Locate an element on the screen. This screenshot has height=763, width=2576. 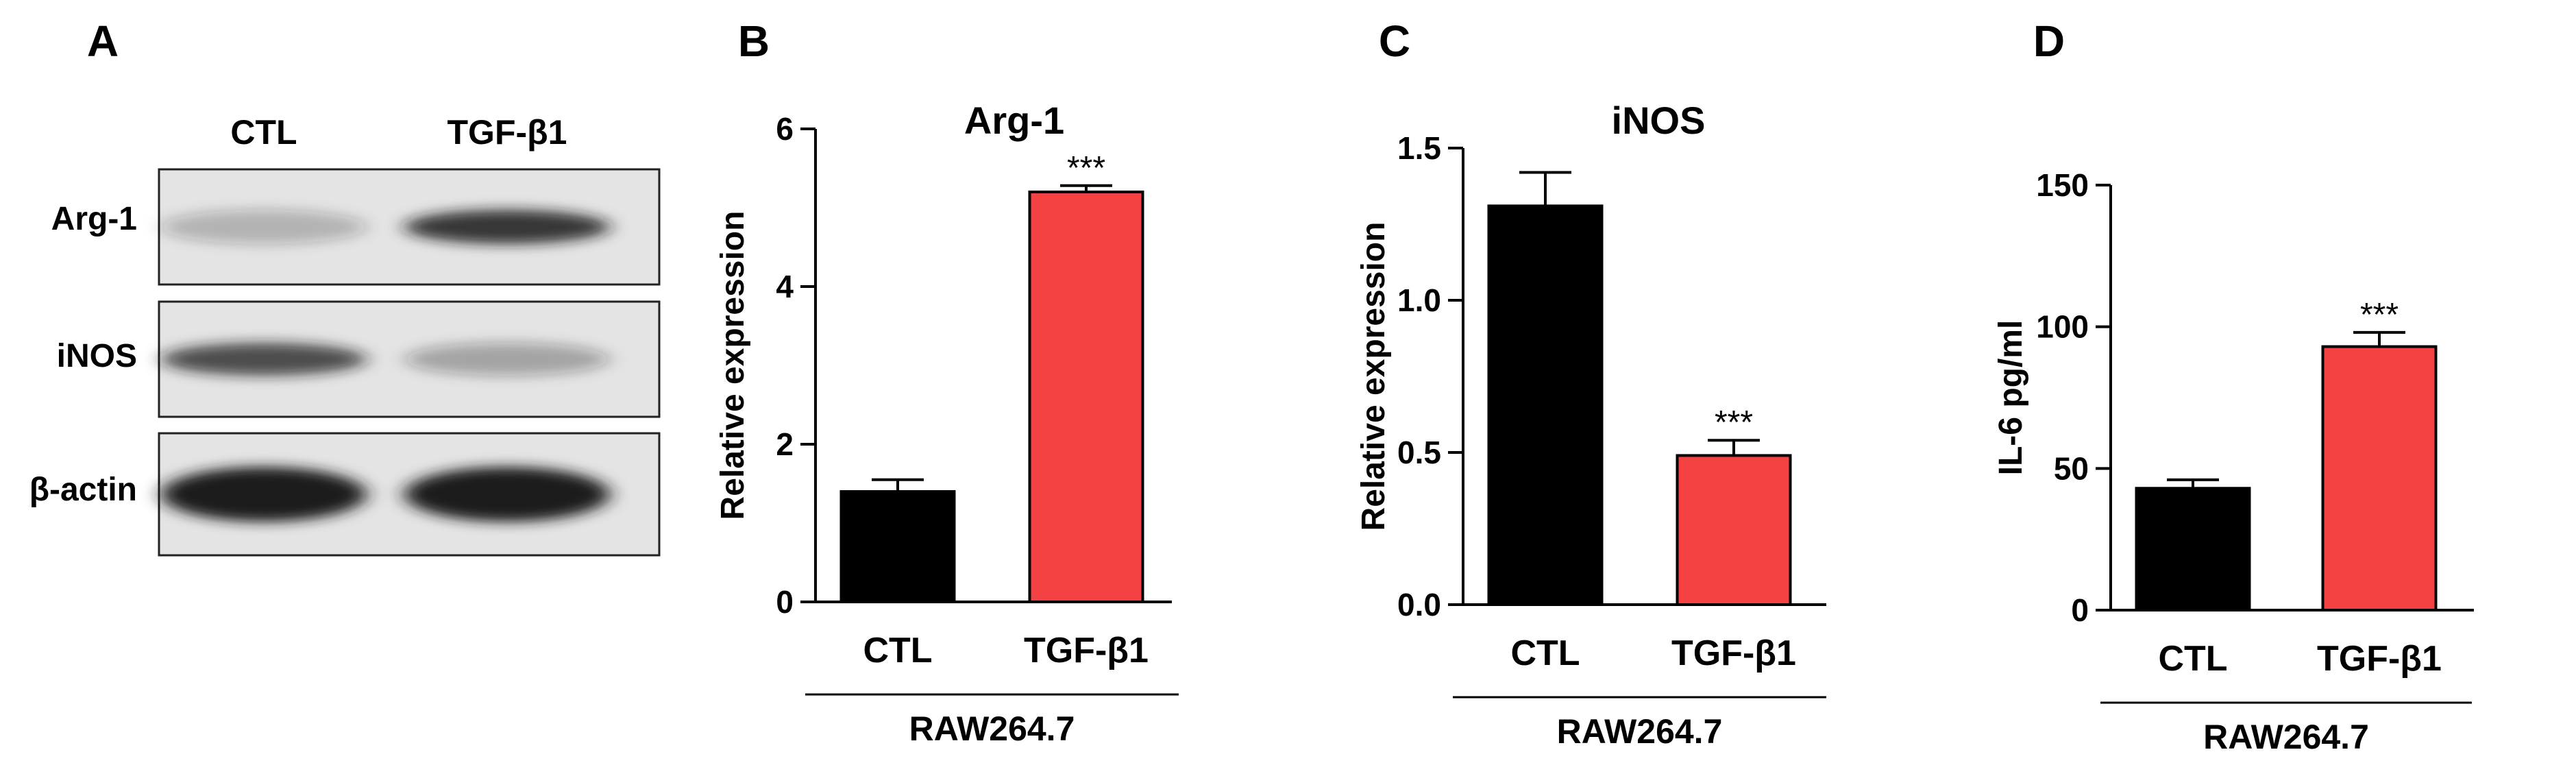
y-tick-label: 4 is located at coordinates (785, 286).